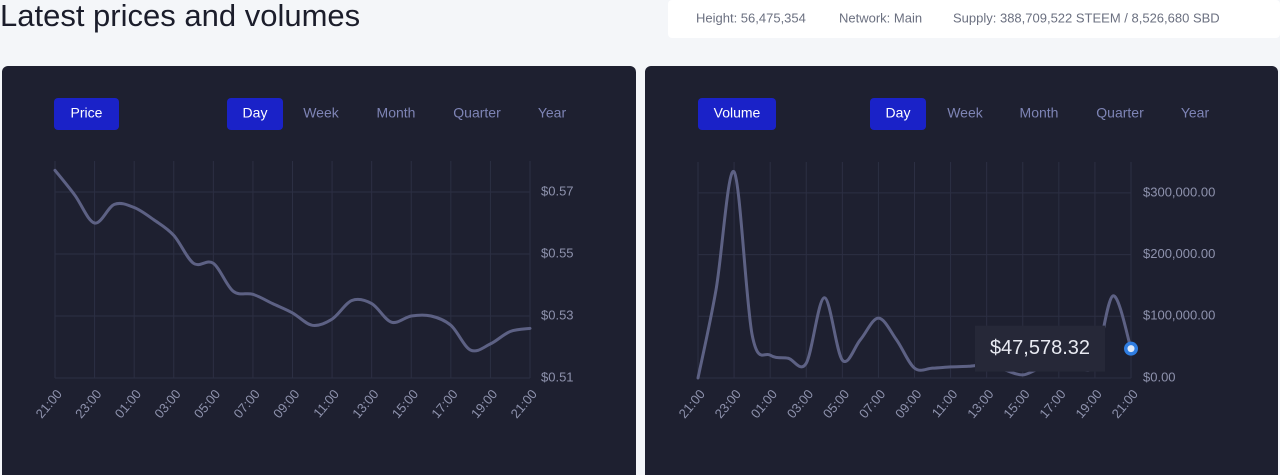 Image resolution: width=1280 pixels, height=475 pixels. Describe the element at coordinates (557, 376) in the screenshot. I see `y-tick-label: $0.51` at that location.